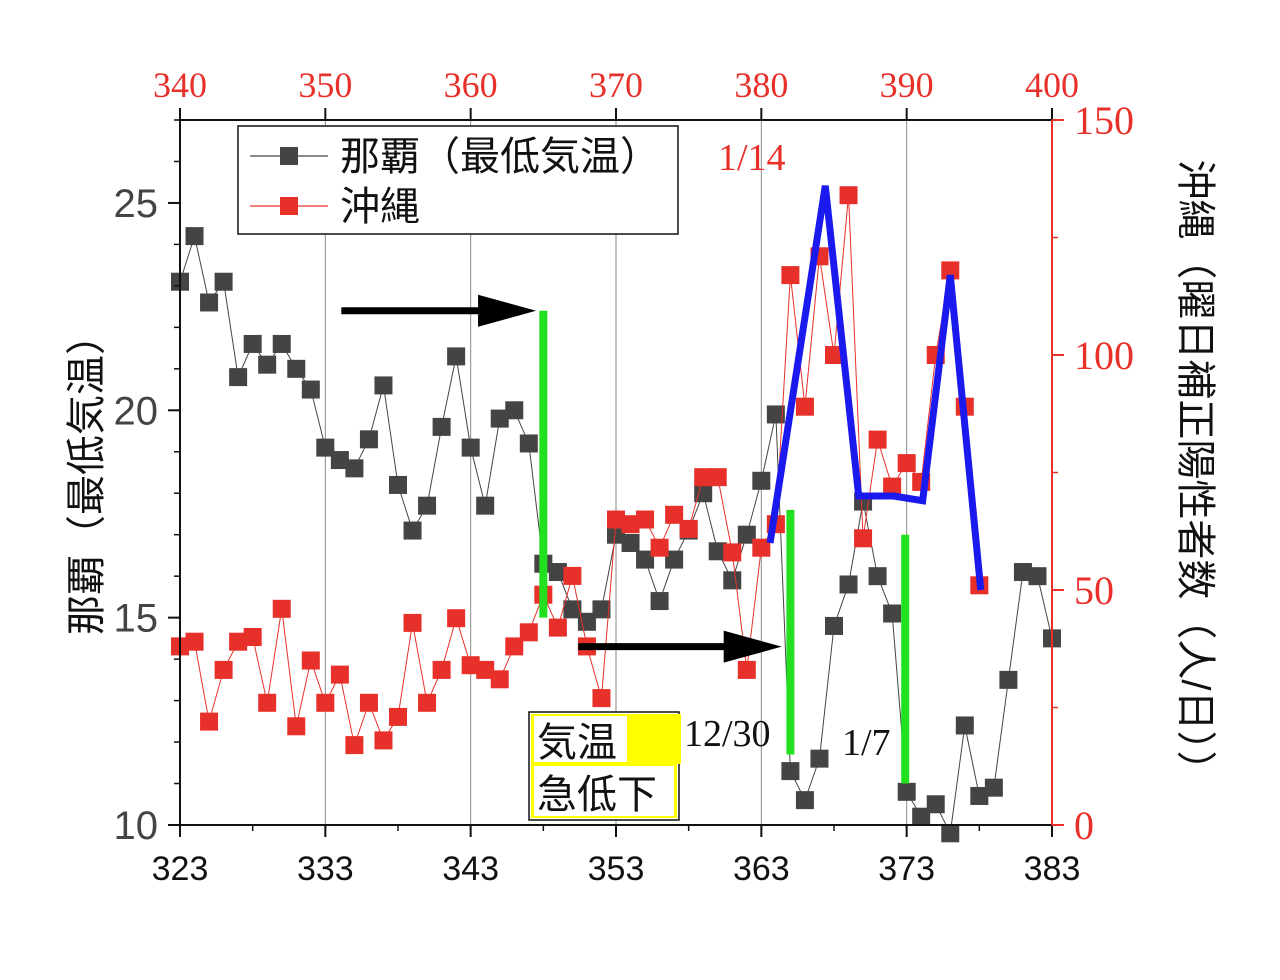 This screenshot has height=980, width=1280. Describe the element at coordinates (325, 869) in the screenshot. I see `bottom-tick-label: 333` at that location.